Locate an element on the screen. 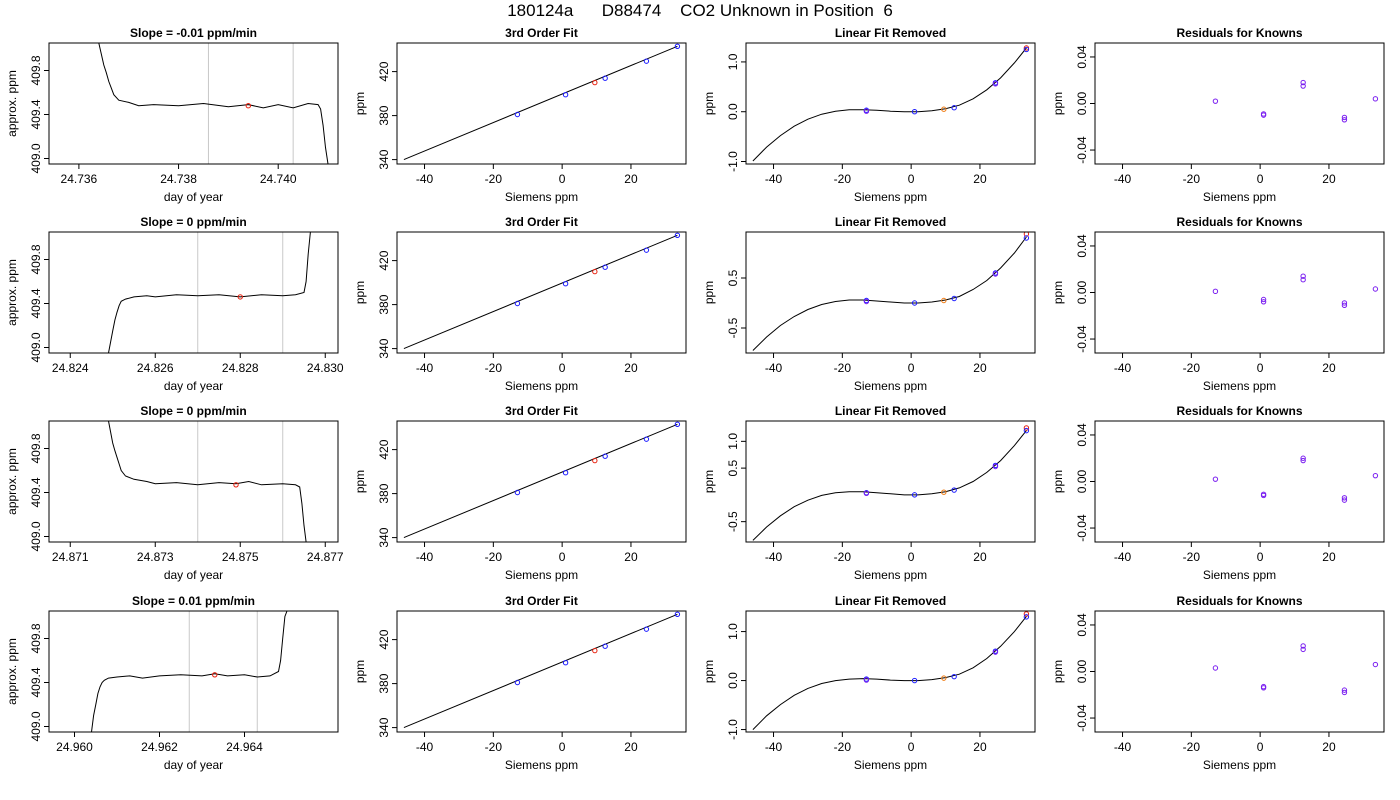 This screenshot has height=800, width=1400. y-tick-label: 409.4 is located at coordinates (36, 303).